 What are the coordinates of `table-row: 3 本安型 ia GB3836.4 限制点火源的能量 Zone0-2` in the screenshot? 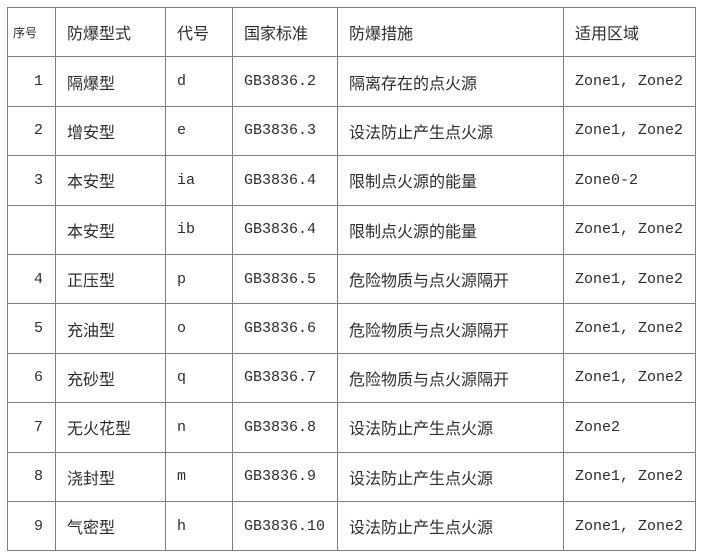 It's located at (351, 180).